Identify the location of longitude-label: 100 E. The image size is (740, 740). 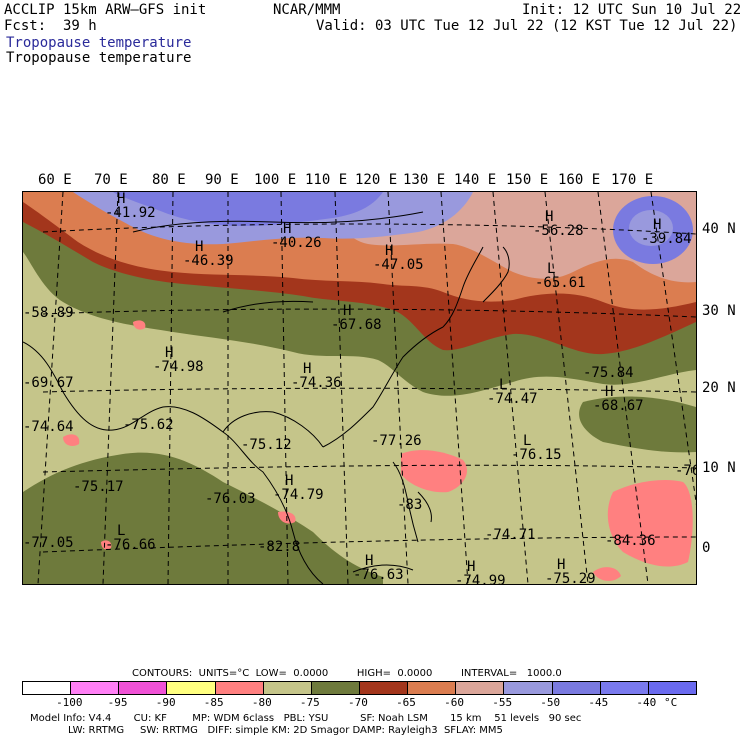
(275, 180).